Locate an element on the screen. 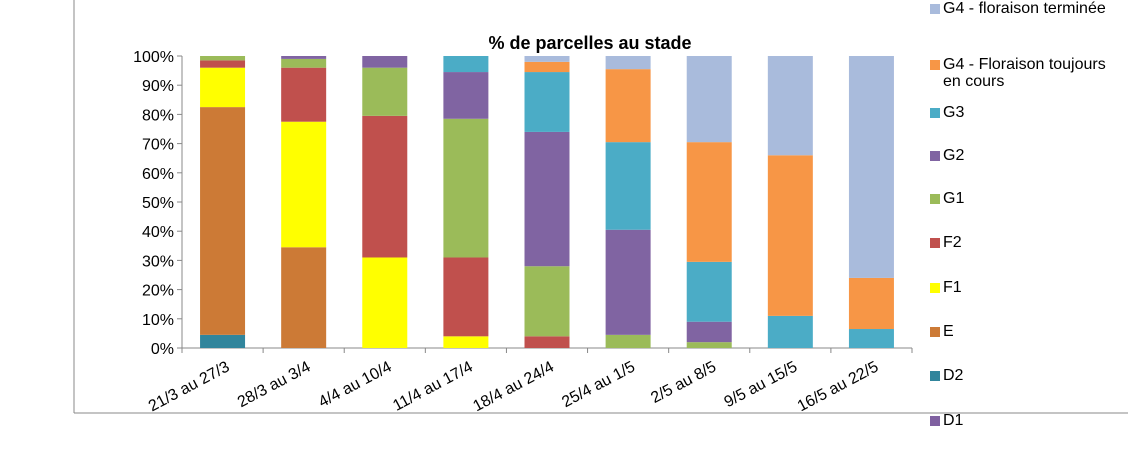 The image size is (1128, 450). x-tick-label: 25/4 au 1/5 is located at coordinates (598, 384).